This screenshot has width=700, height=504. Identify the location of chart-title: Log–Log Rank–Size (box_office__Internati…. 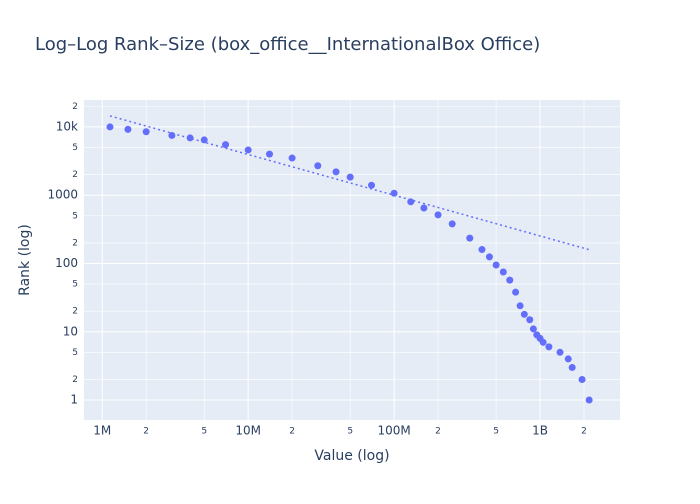
(287, 44).